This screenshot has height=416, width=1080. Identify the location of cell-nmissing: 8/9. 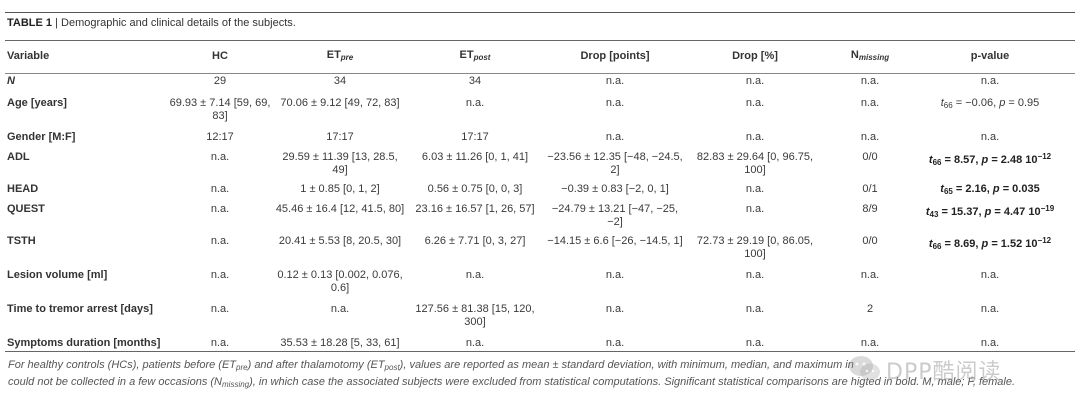
(870, 209).